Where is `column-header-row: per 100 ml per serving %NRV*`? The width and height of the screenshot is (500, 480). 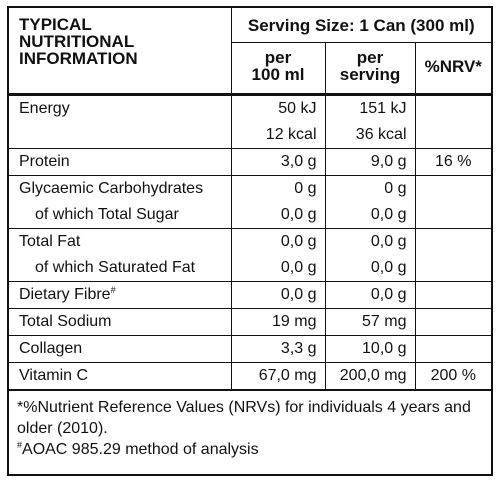 column-header-row: per 100 ml per serving %NRV* is located at coordinates (250, 68).